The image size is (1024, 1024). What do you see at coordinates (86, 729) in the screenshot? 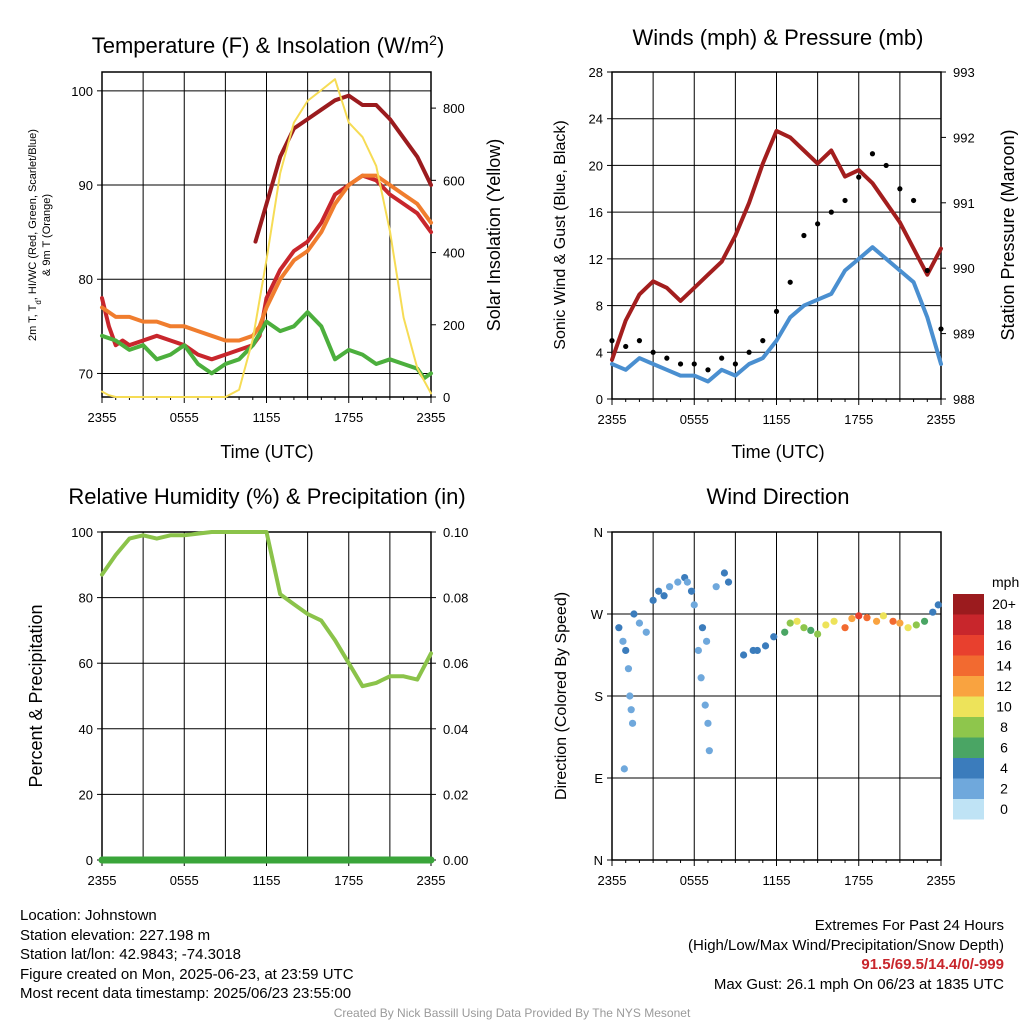
I see `y-tick-label: 40` at bounding box center [86, 729].